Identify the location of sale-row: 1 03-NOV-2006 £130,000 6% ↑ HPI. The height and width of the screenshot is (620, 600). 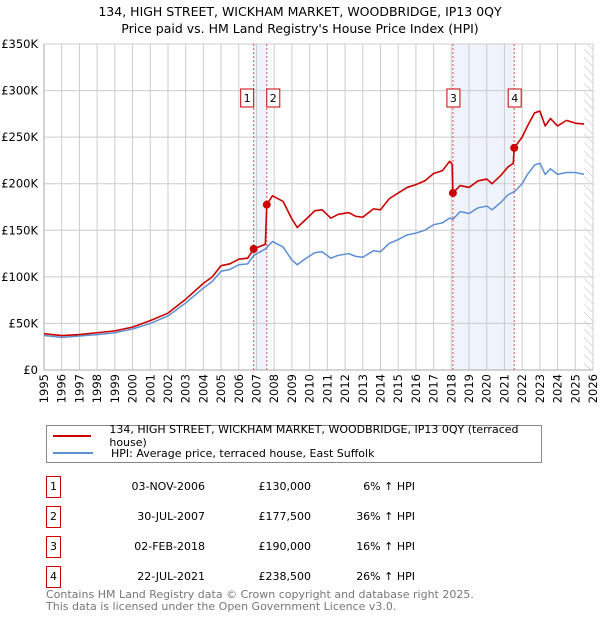
(246, 487).